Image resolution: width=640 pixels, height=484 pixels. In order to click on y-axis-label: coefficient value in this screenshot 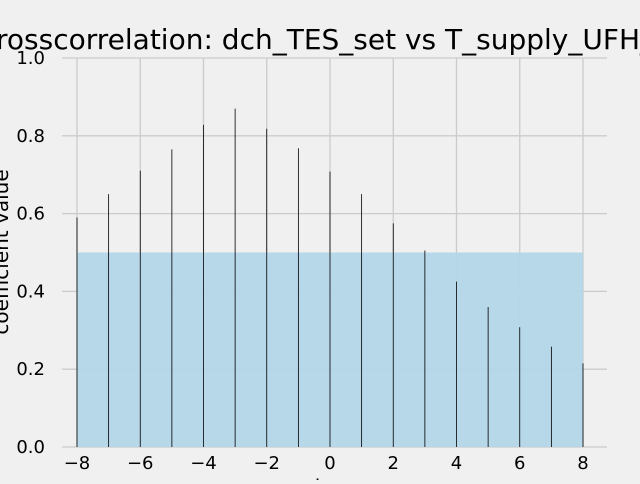, I will do `click(6, 251)`.